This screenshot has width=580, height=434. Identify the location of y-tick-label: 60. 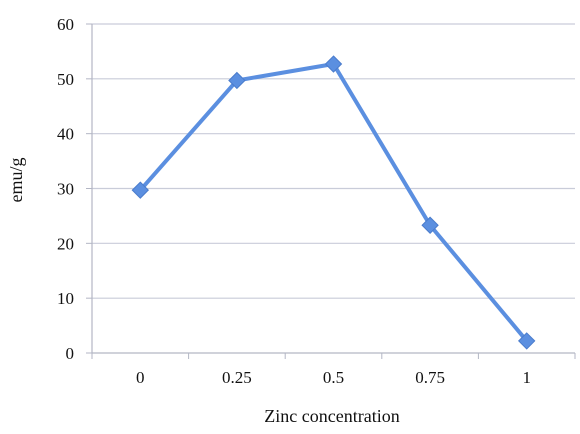
(65, 24).